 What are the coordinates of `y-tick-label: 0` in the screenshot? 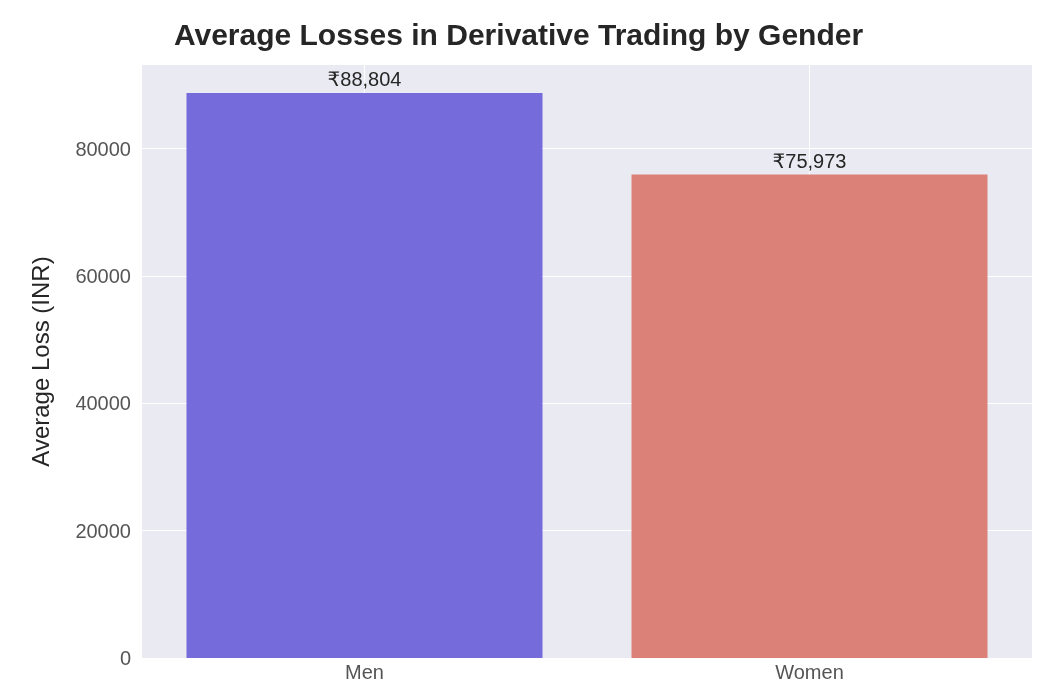 It's located at (125, 658).